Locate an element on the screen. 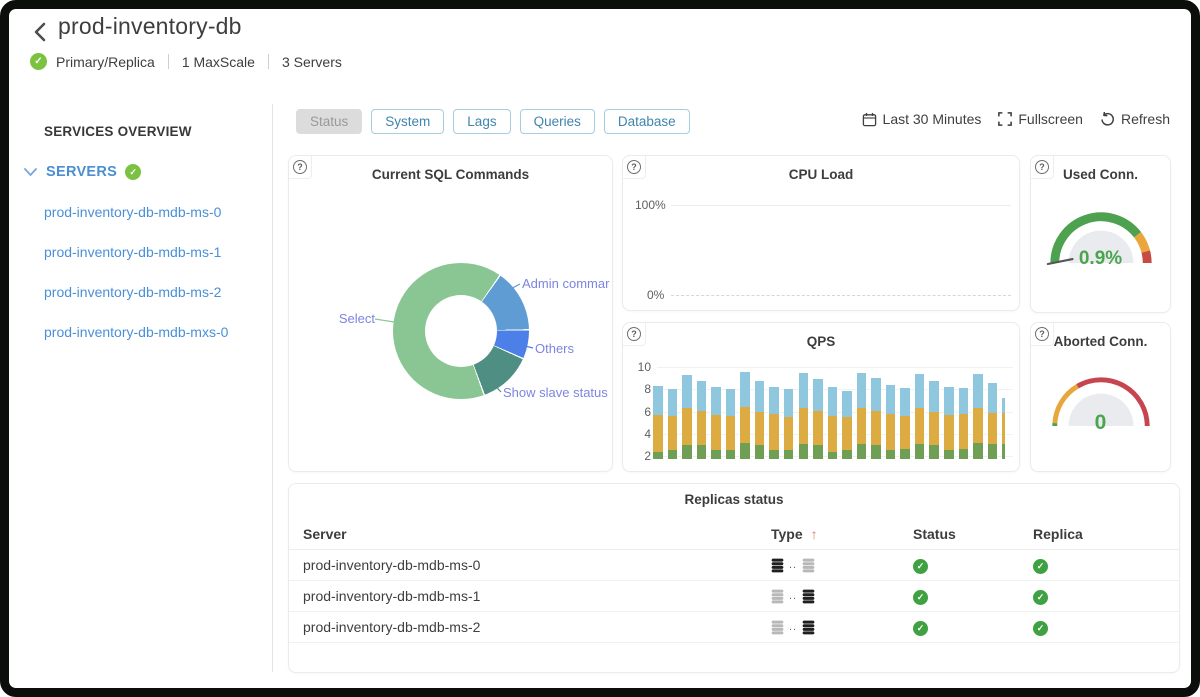 The width and height of the screenshot is (1200, 697). table-row: prod-inventory-db-mdb-ms-0.. is located at coordinates (734, 565).